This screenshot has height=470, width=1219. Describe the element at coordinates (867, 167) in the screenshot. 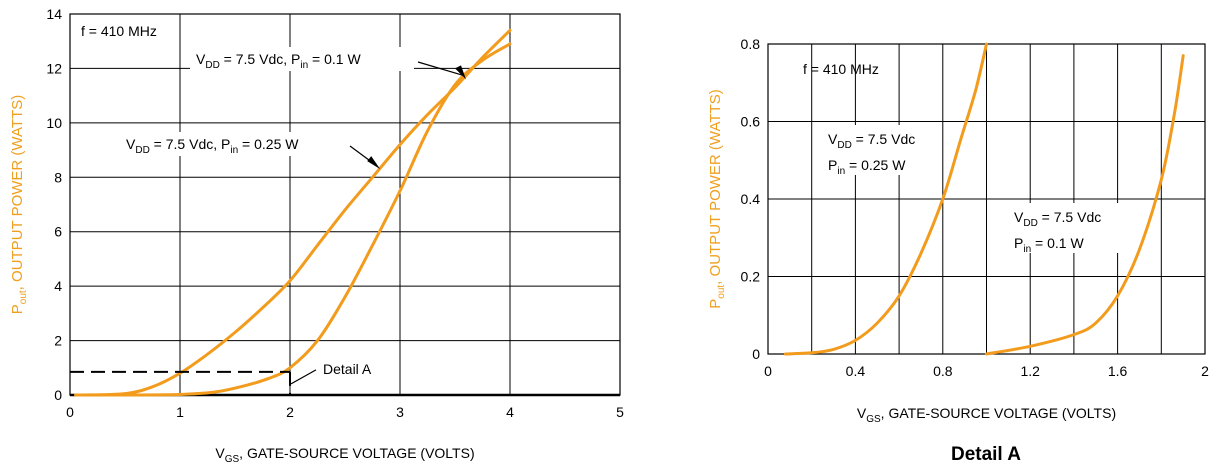

I see `series-label-pin-0.25-line2: Pin = 0.25 W` at that location.